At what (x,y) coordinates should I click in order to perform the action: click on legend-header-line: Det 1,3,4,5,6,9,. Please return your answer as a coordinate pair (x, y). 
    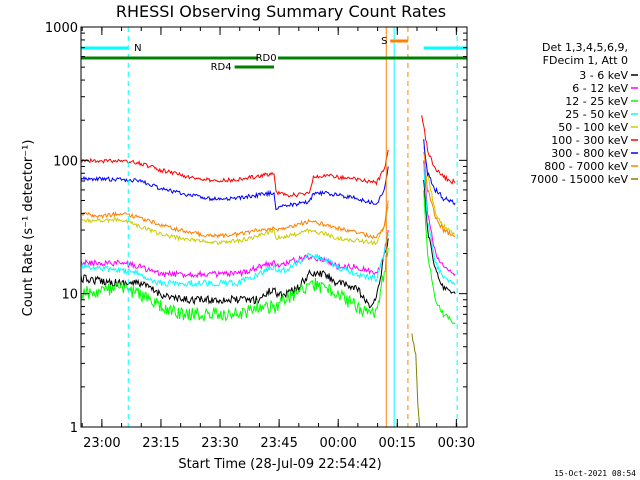
    Looking at the image, I should click on (585, 47).